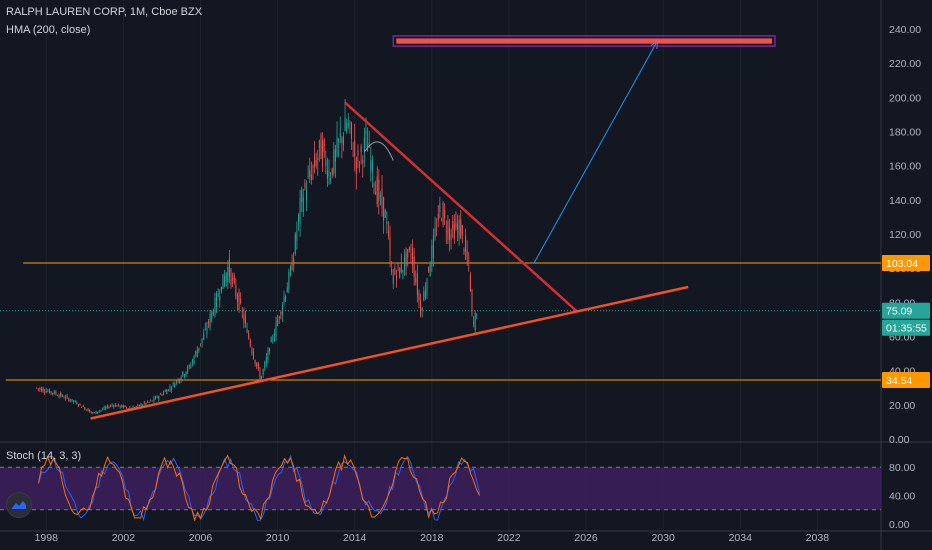  I want to click on x-tick-label: 2034, so click(741, 538).